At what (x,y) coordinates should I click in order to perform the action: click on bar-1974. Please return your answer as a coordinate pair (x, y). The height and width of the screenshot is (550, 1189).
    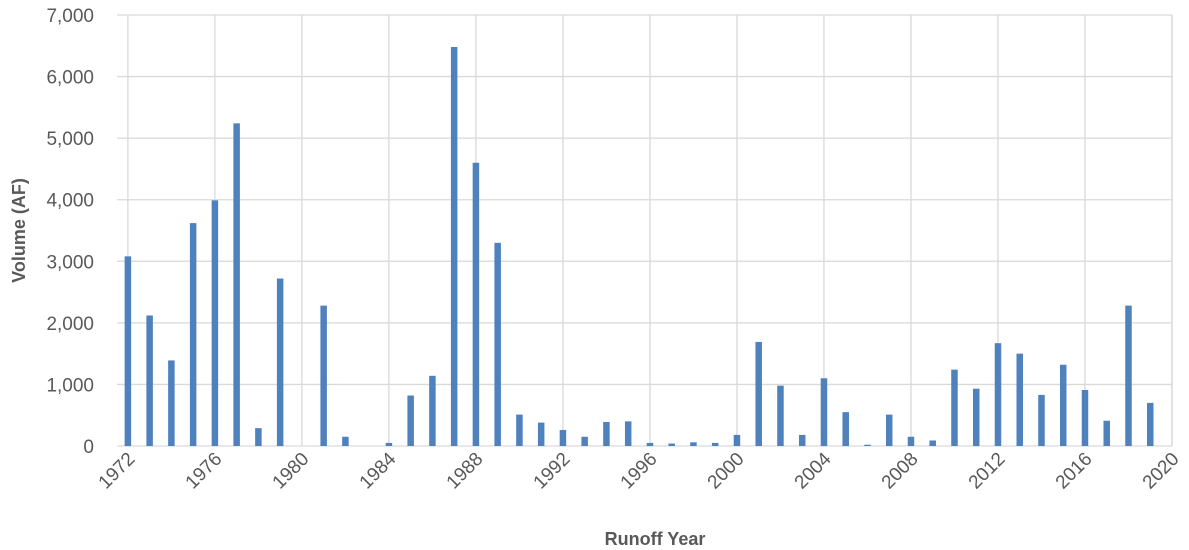
    Looking at the image, I should click on (171, 403).